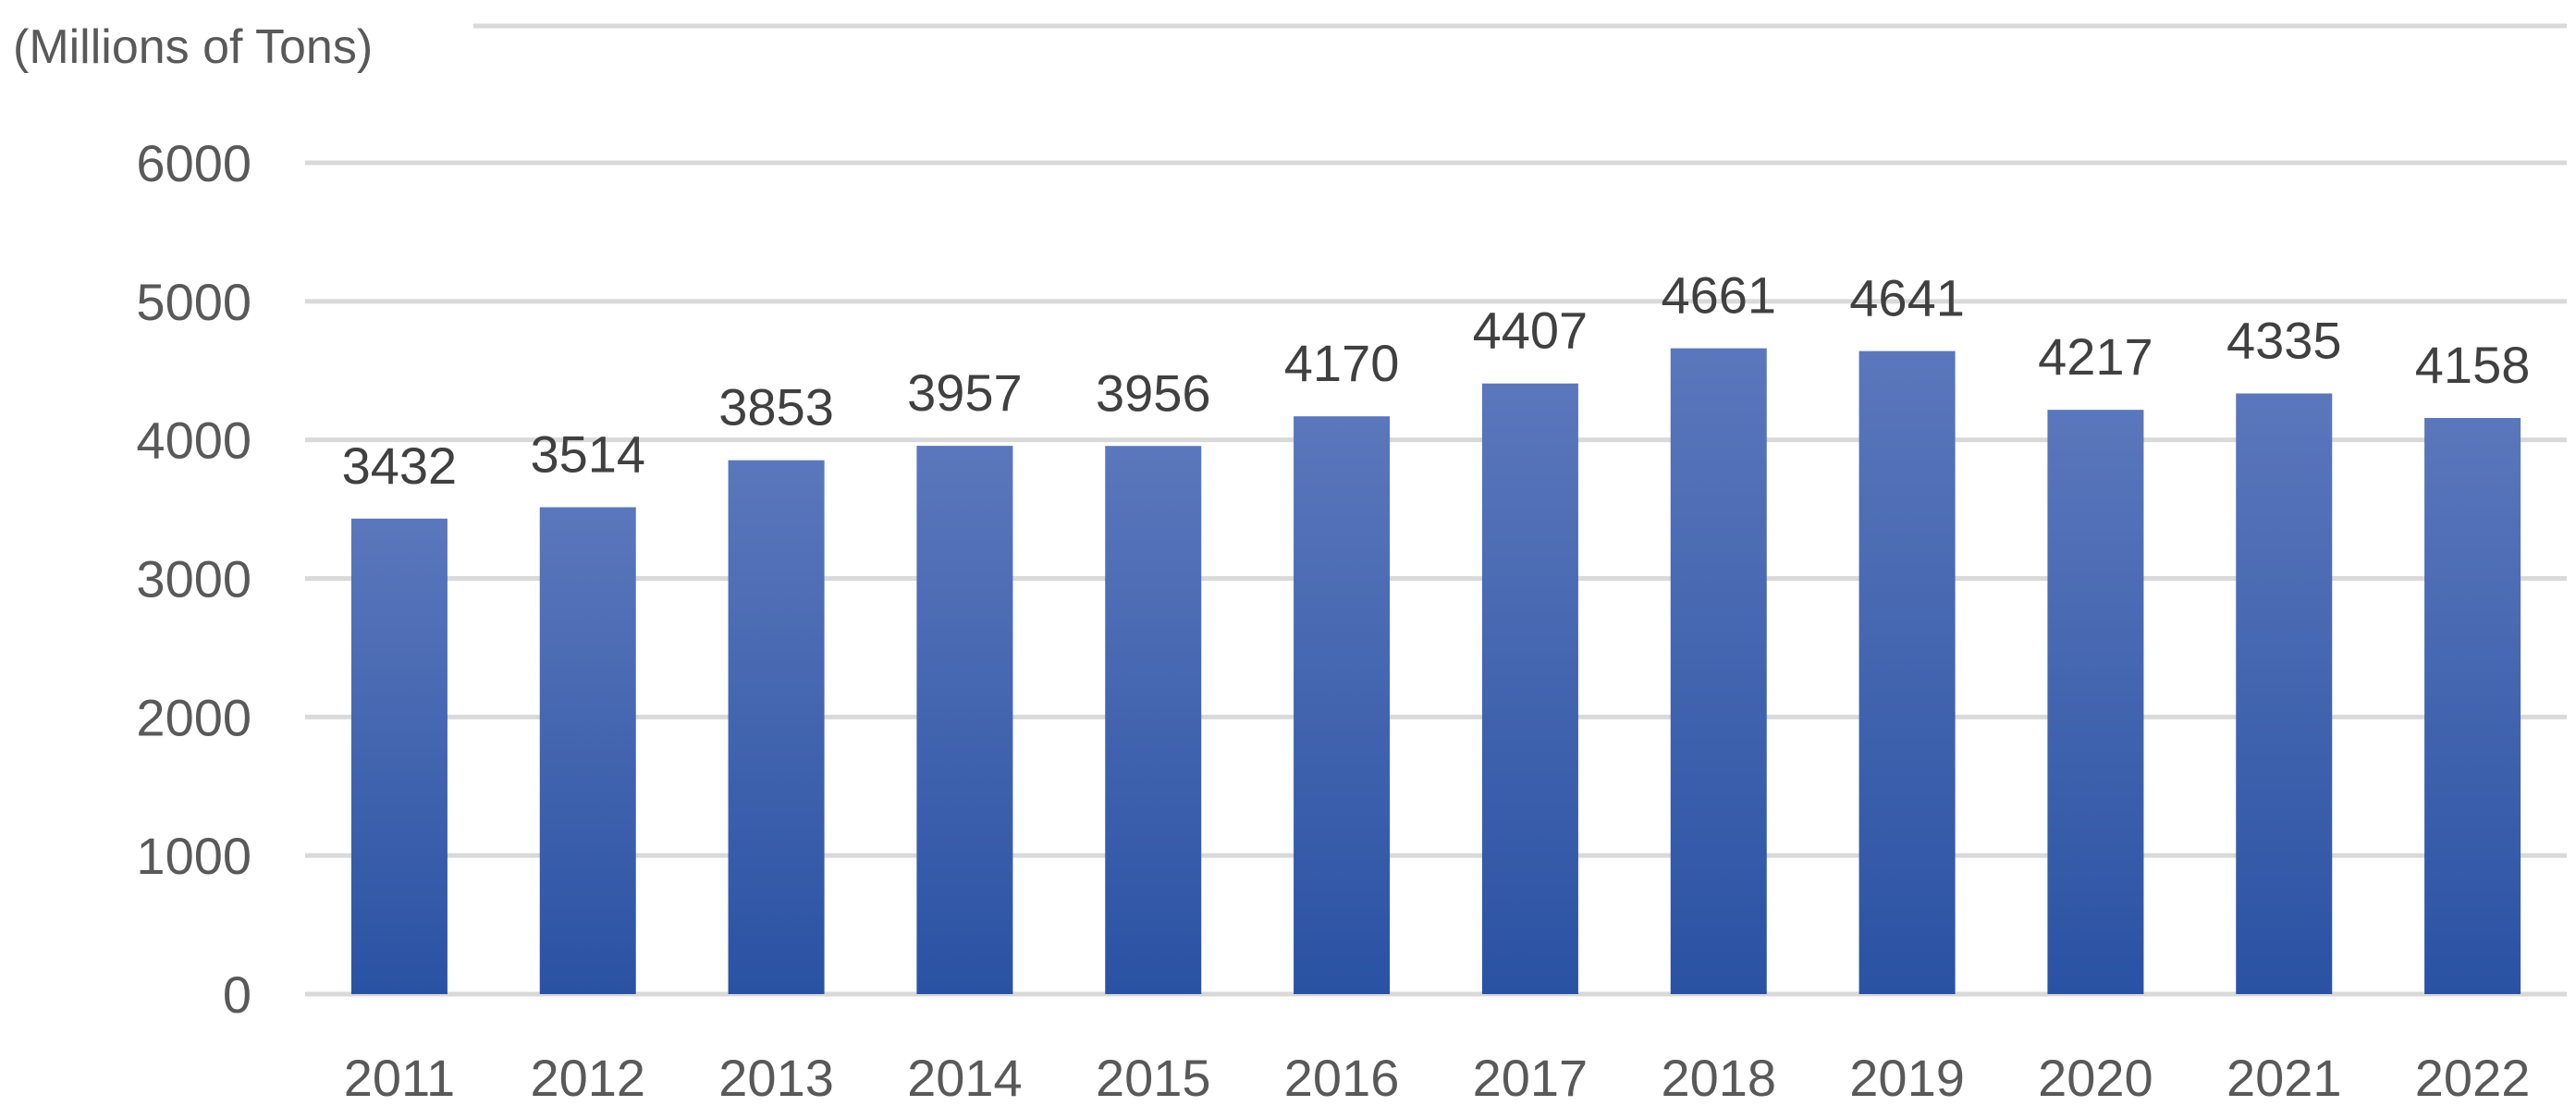 The width and height of the screenshot is (2576, 1106). What do you see at coordinates (193, 47) in the screenshot?
I see `y-axis-unit-label: (Millions of Tons)` at bounding box center [193, 47].